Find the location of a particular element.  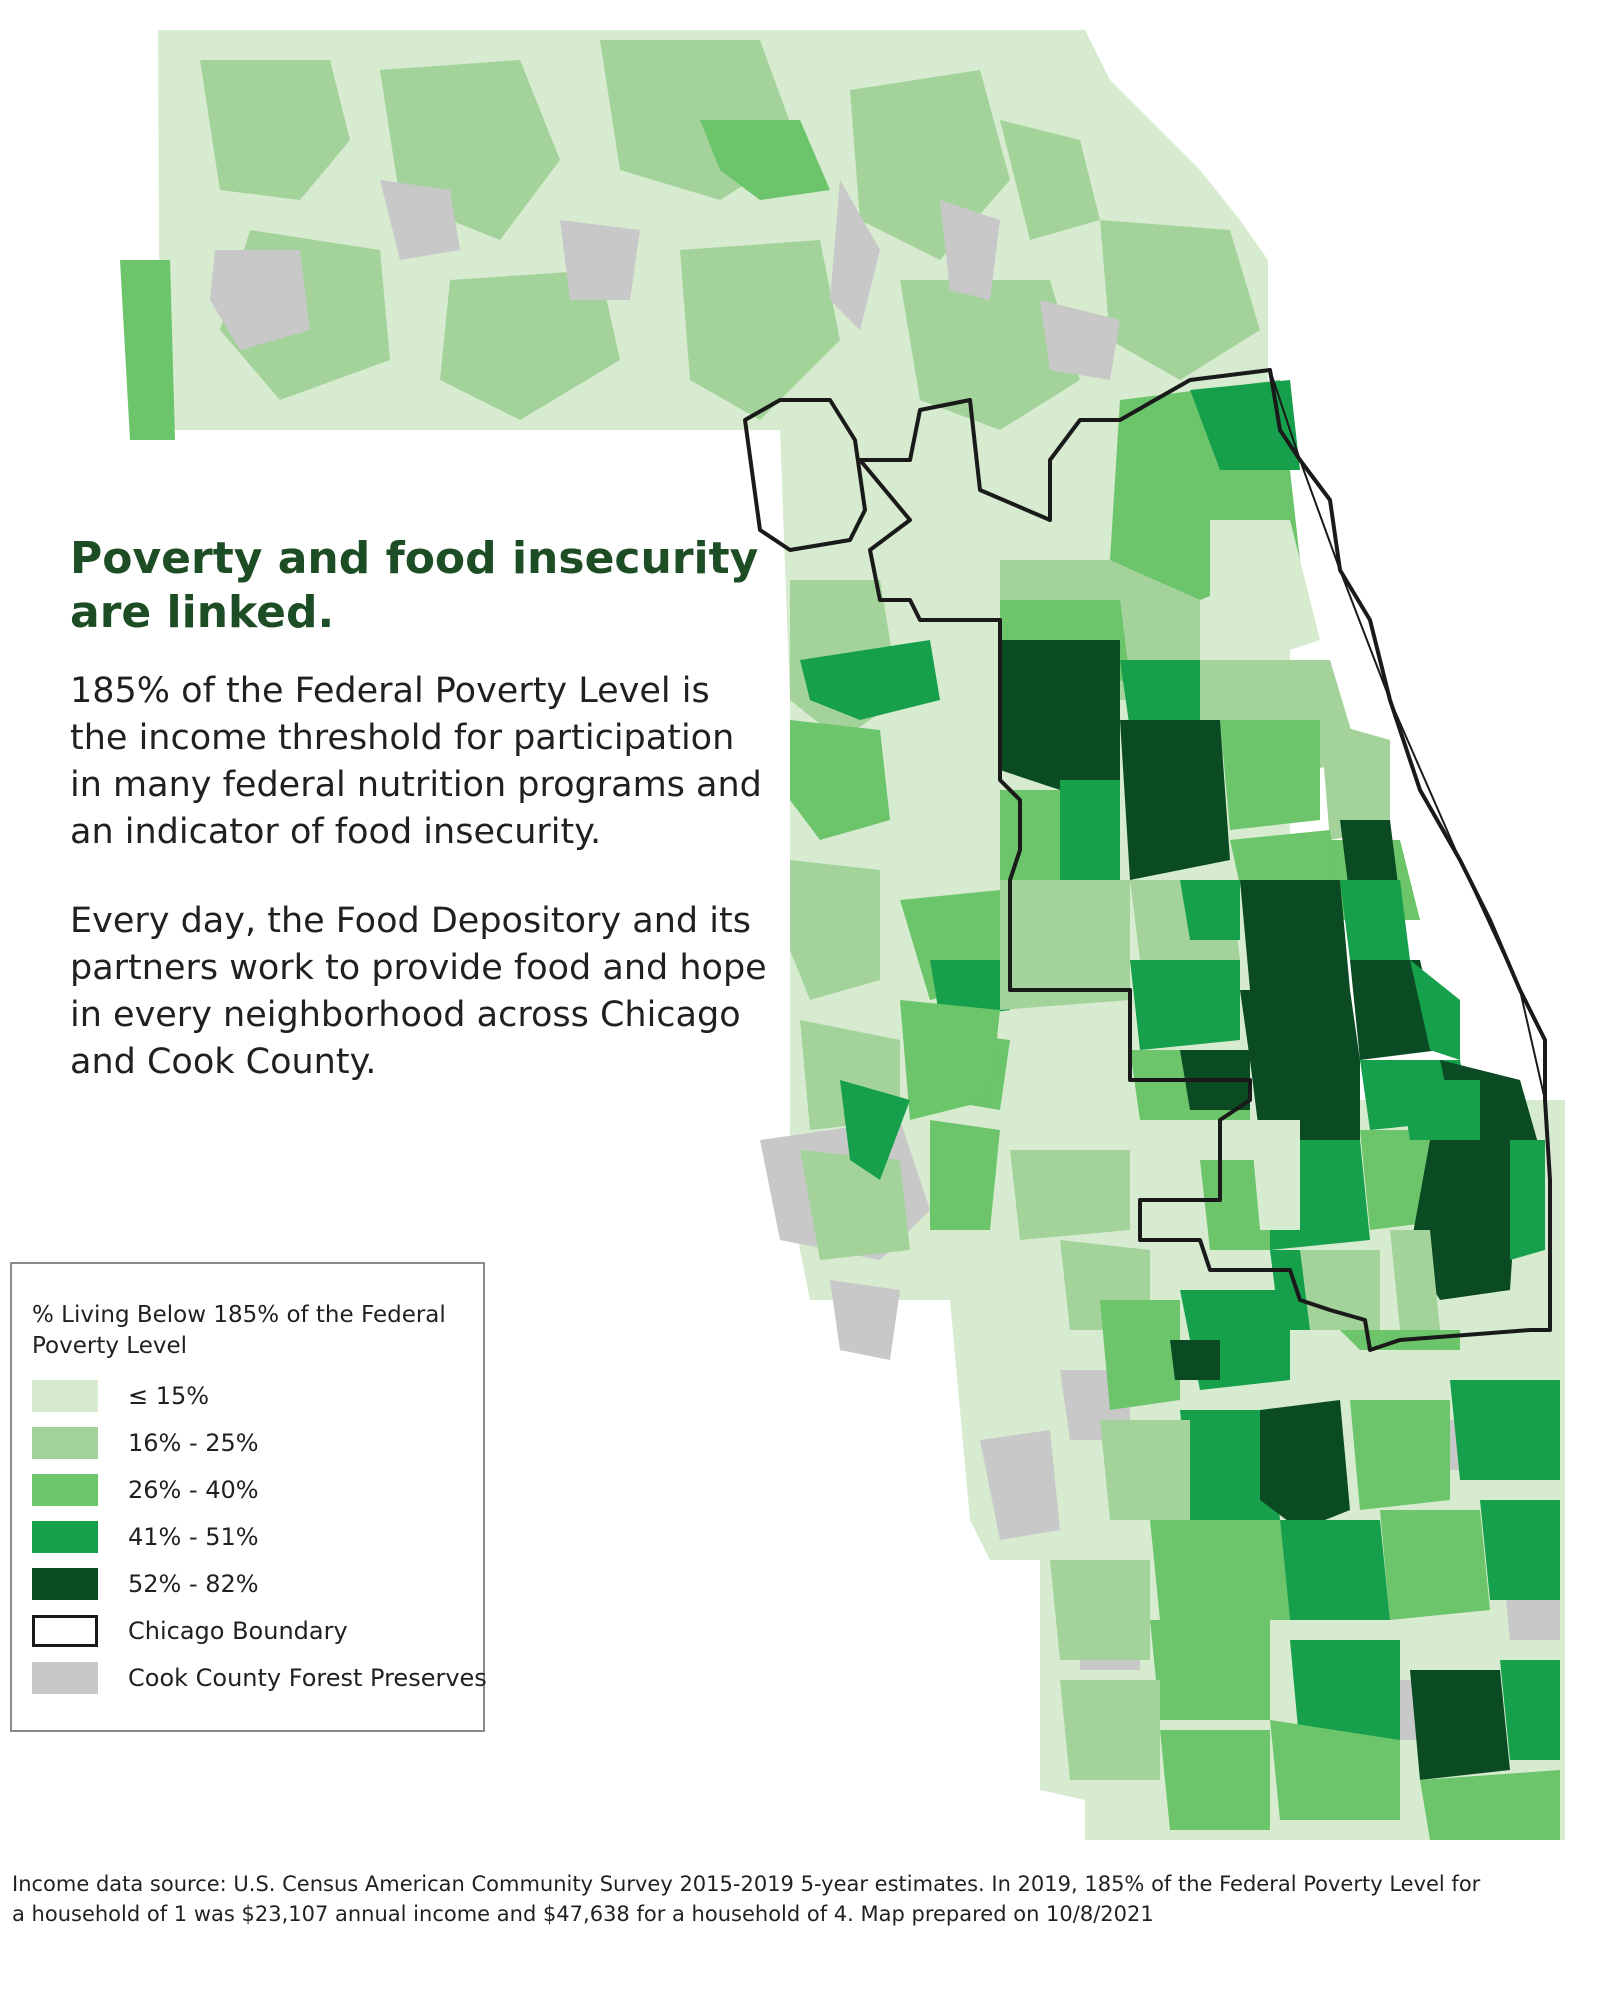

legend-label: 52% - 82% is located at coordinates (193, 1584).